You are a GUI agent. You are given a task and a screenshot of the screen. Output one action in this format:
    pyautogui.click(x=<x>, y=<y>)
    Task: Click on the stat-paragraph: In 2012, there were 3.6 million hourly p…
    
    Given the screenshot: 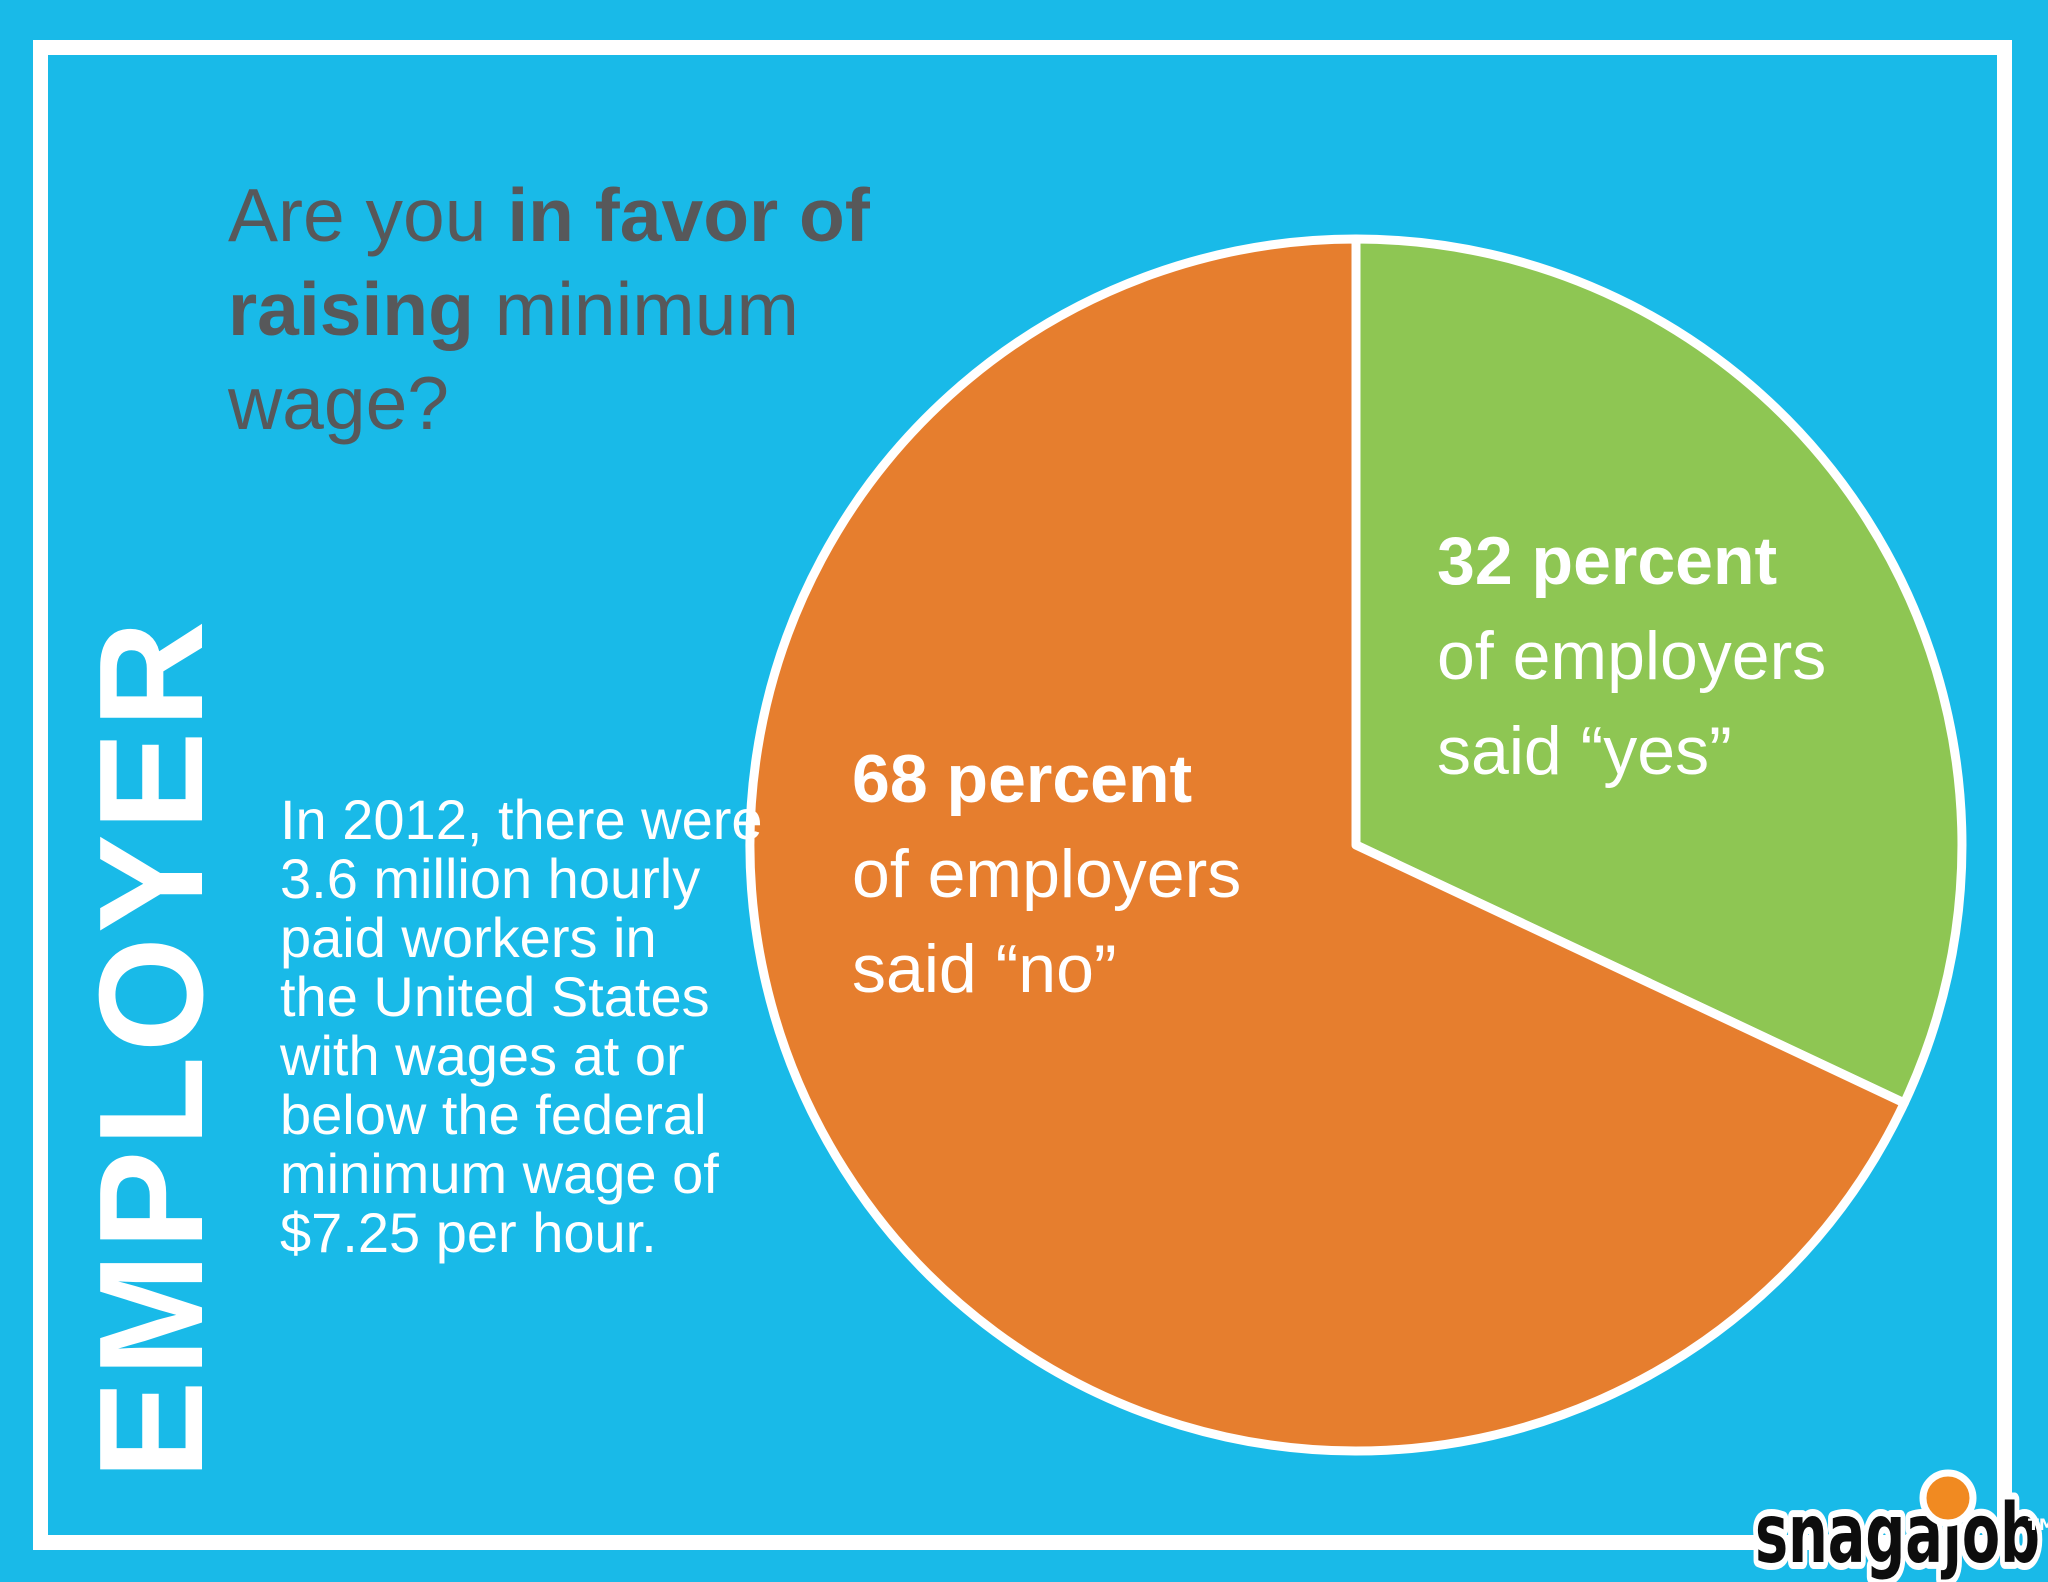 What is the action you would take?
    pyautogui.click(x=521, y=1026)
    